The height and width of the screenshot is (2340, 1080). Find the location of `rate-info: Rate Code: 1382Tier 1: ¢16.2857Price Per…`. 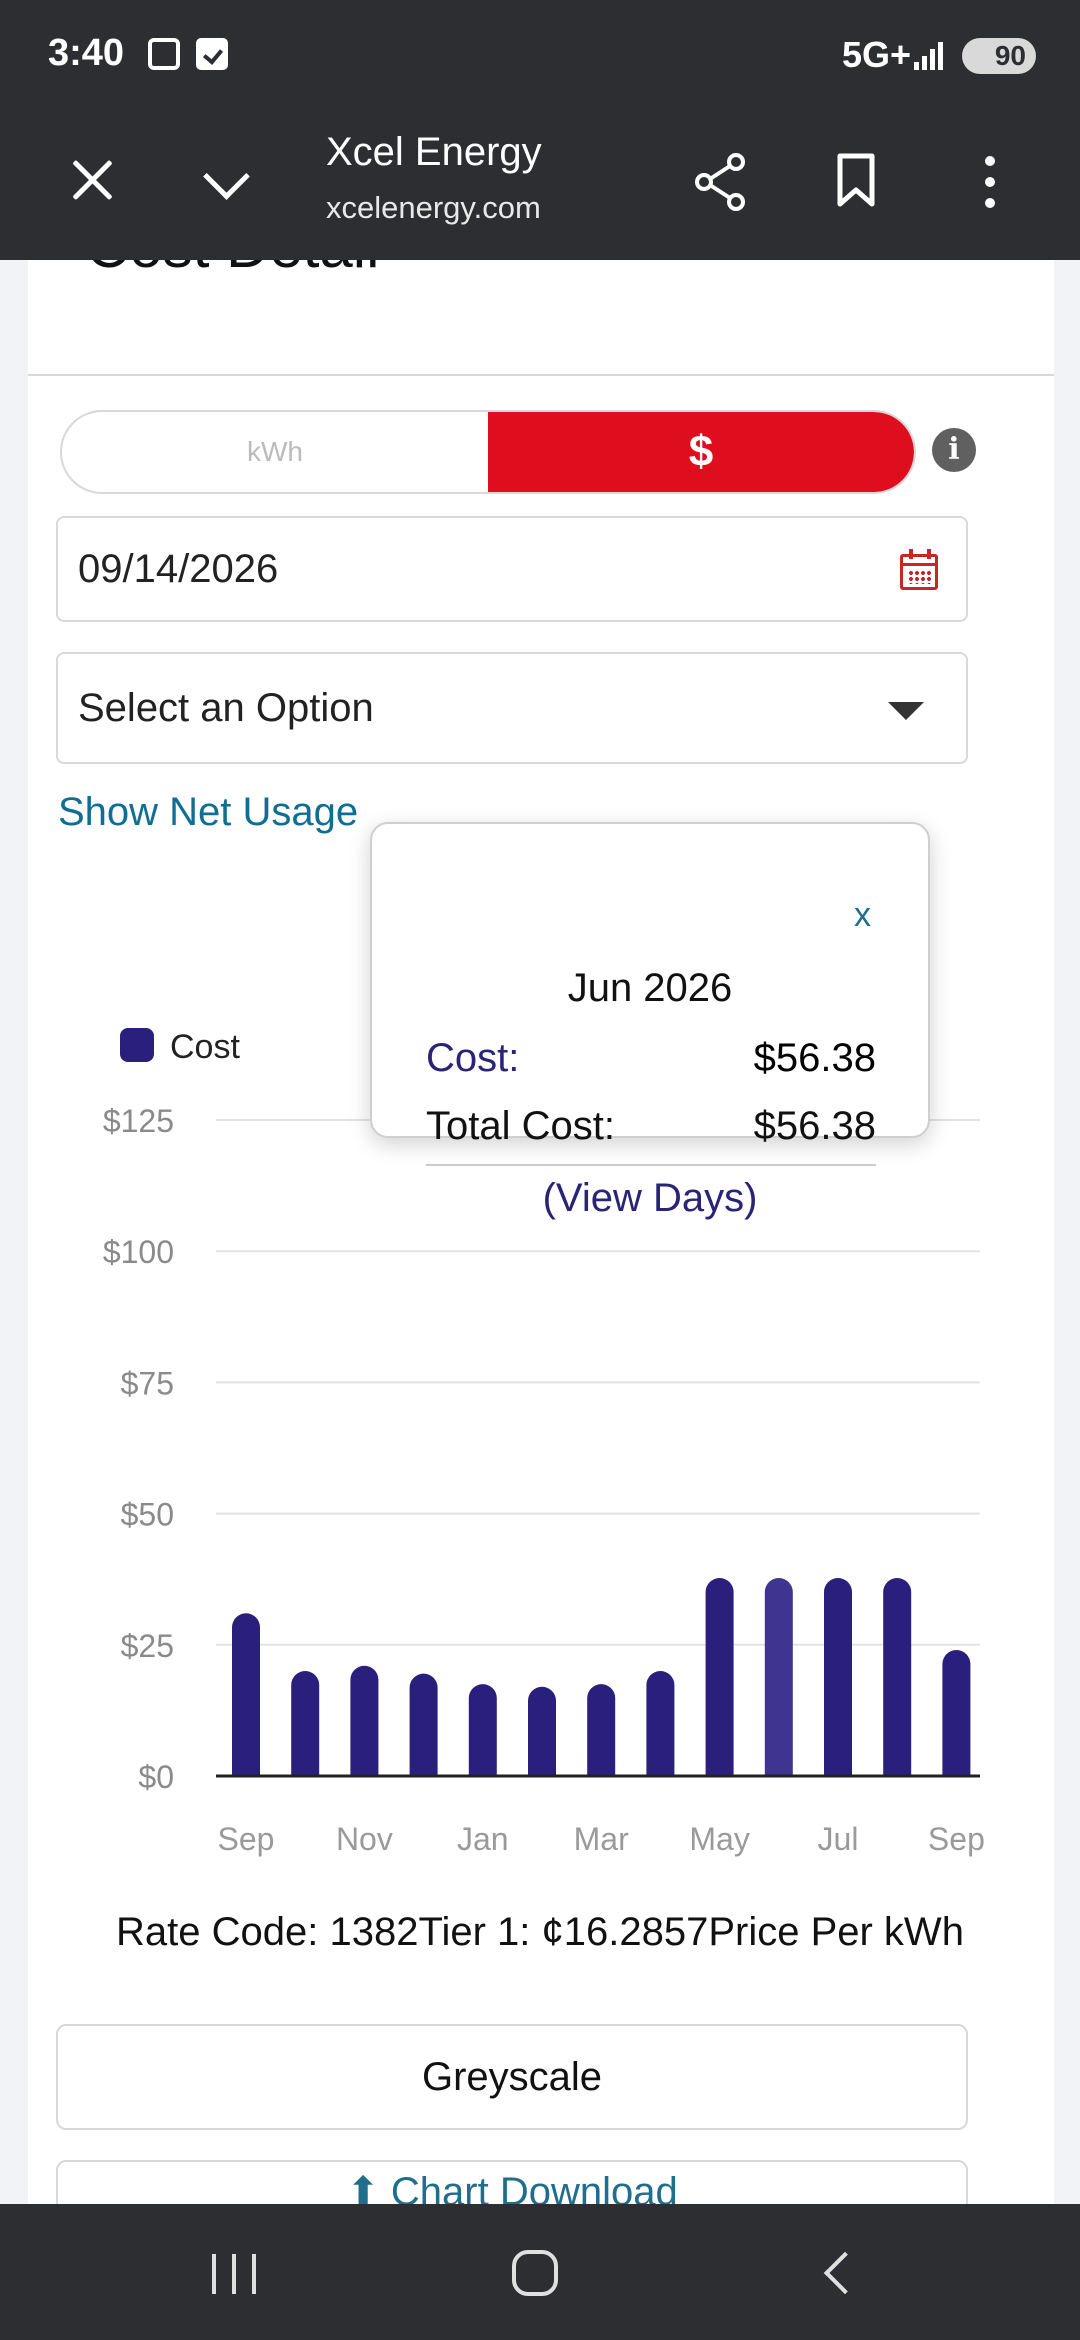

rate-info: Rate Code: 1382Tier 1: ¢16.2857Price Per… is located at coordinates (540, 1932).